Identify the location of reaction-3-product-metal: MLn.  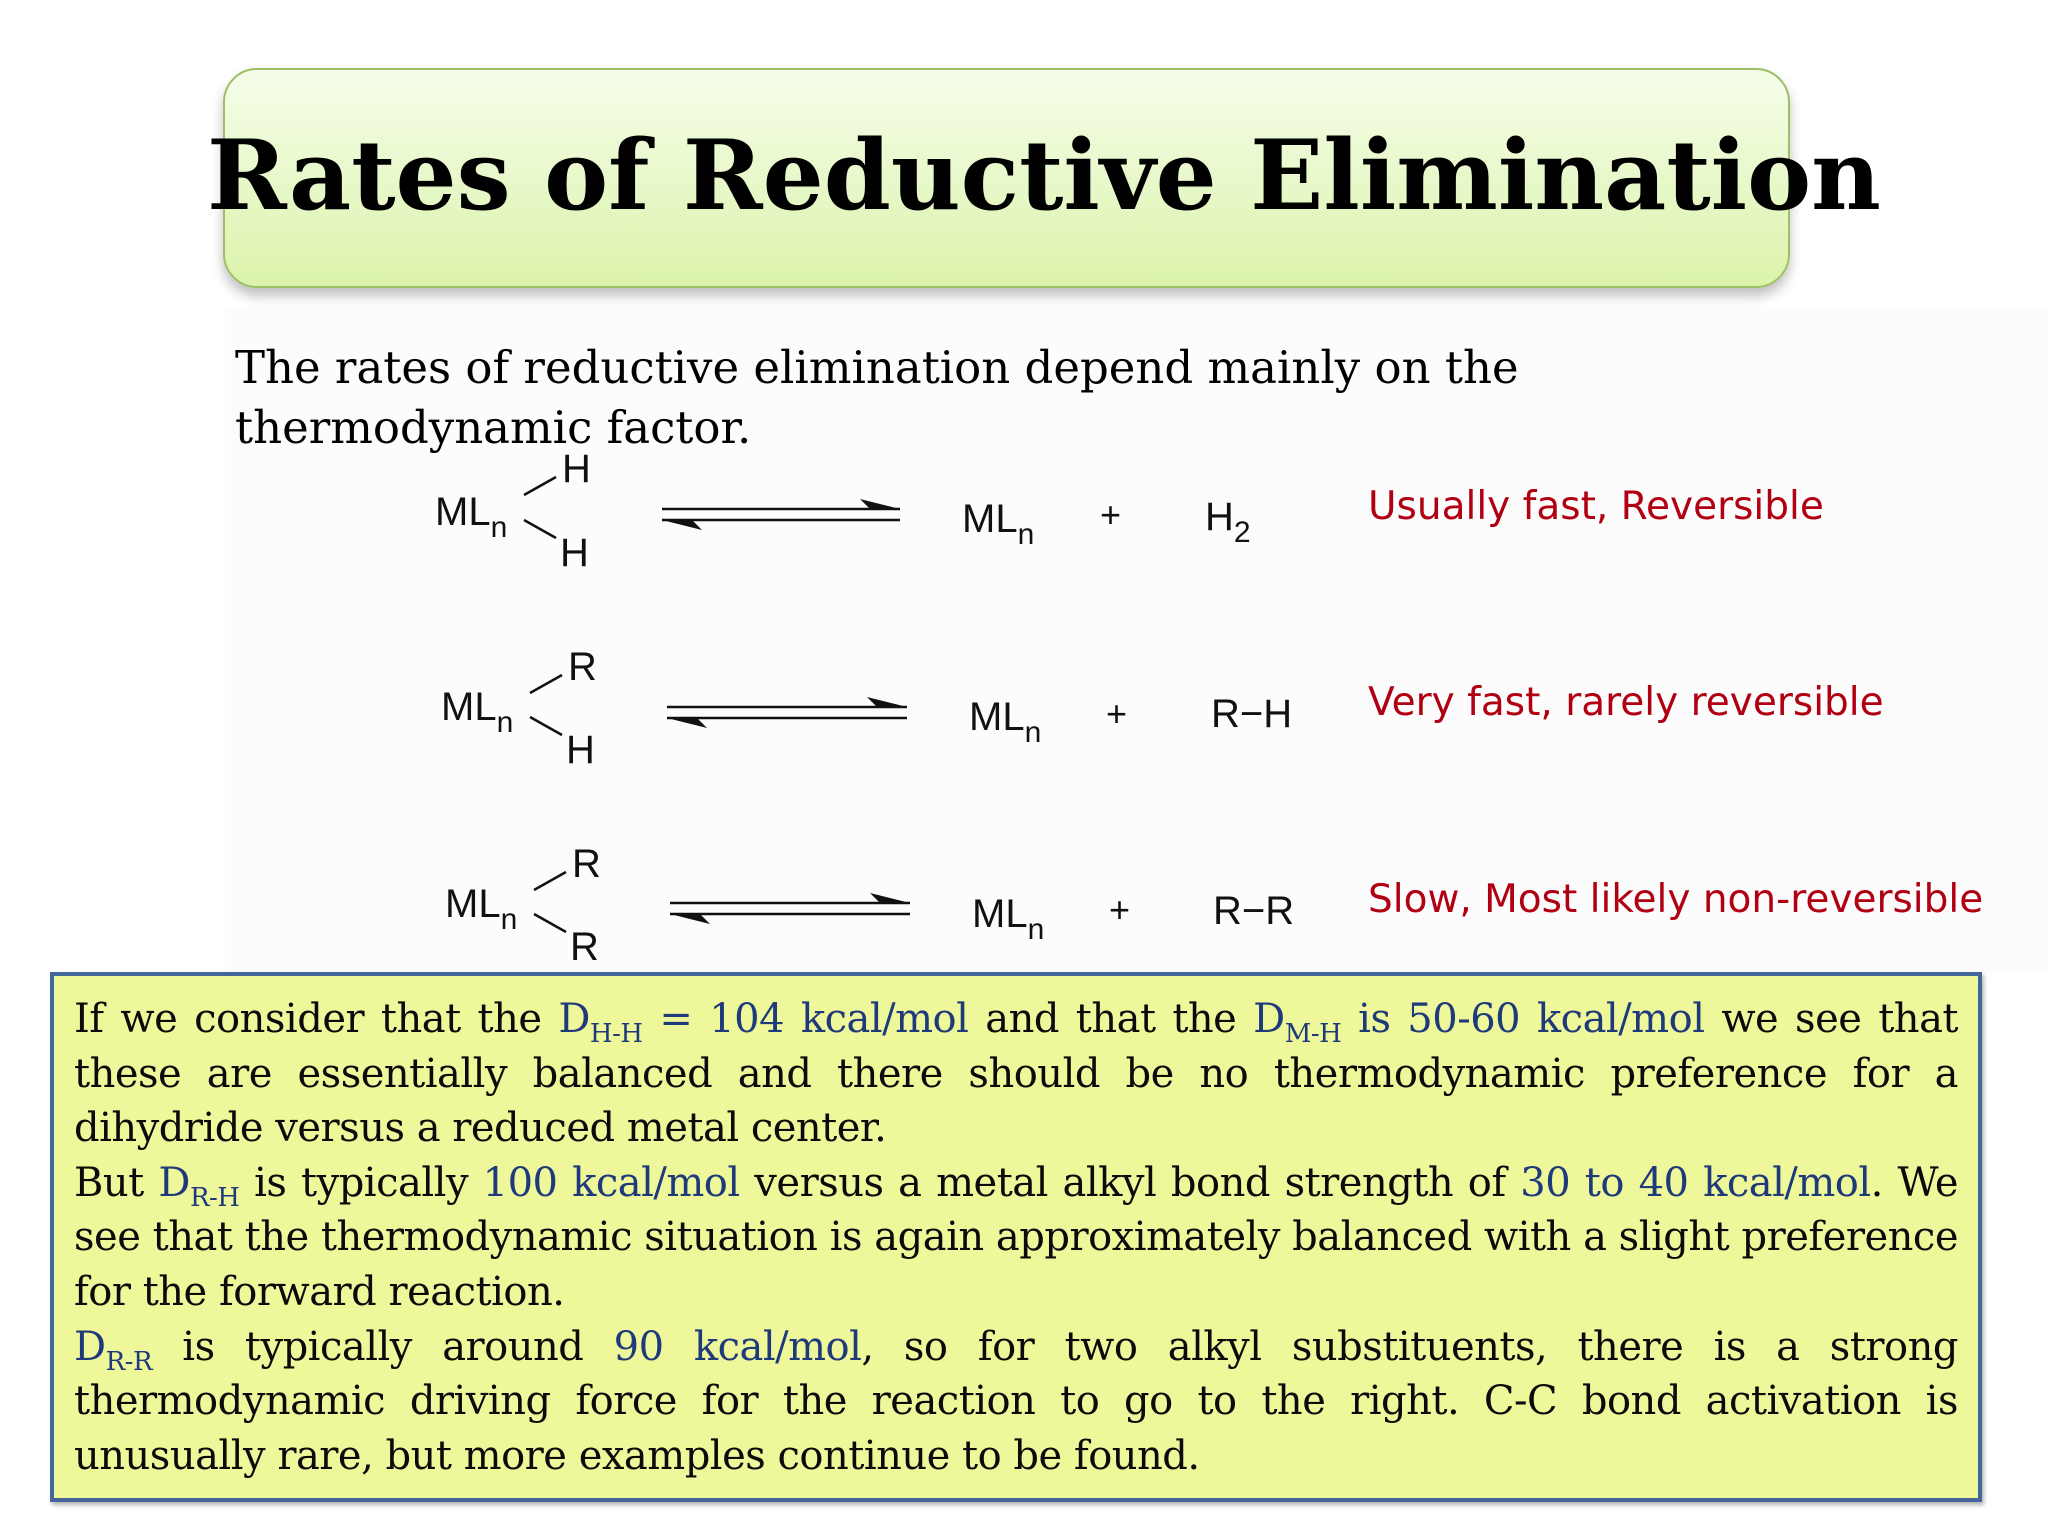
(1008, 919).